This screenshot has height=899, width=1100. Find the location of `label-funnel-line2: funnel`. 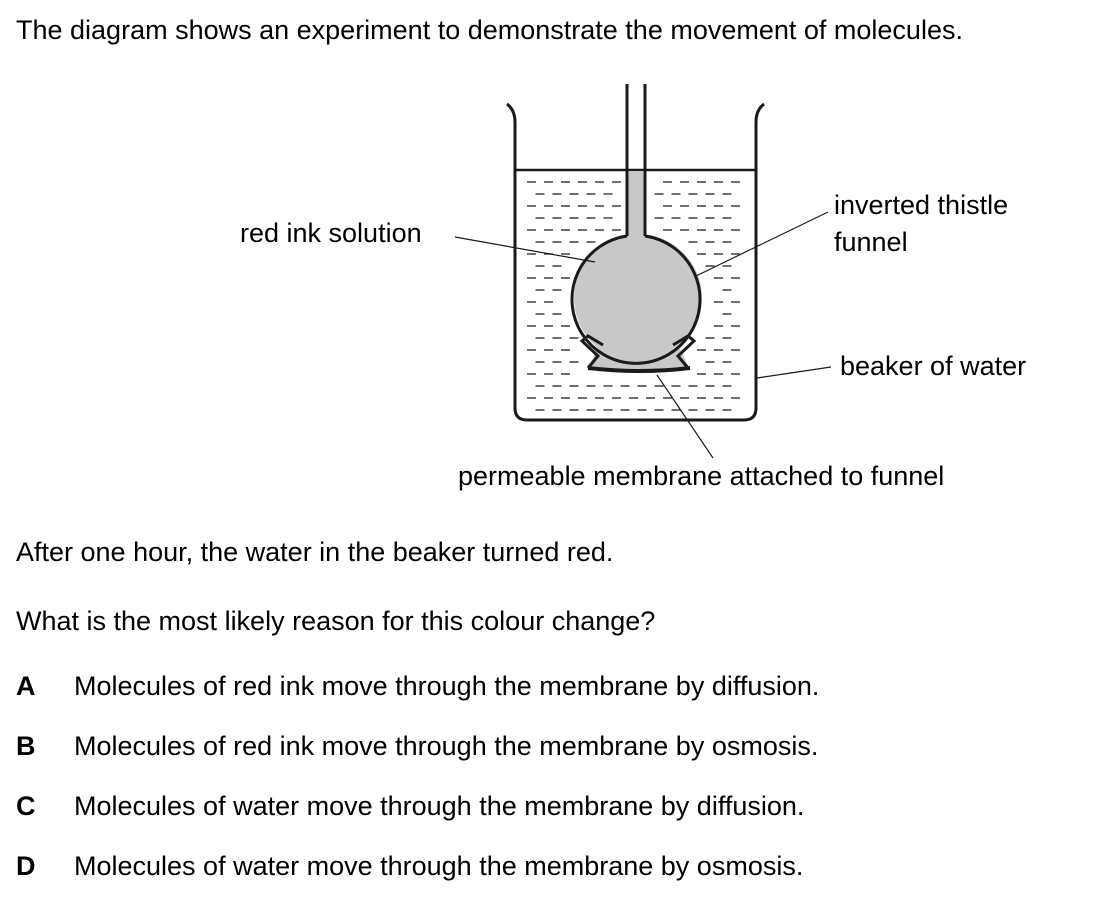

label-funnel-line2: funnel is located at coordinates (871, 242).